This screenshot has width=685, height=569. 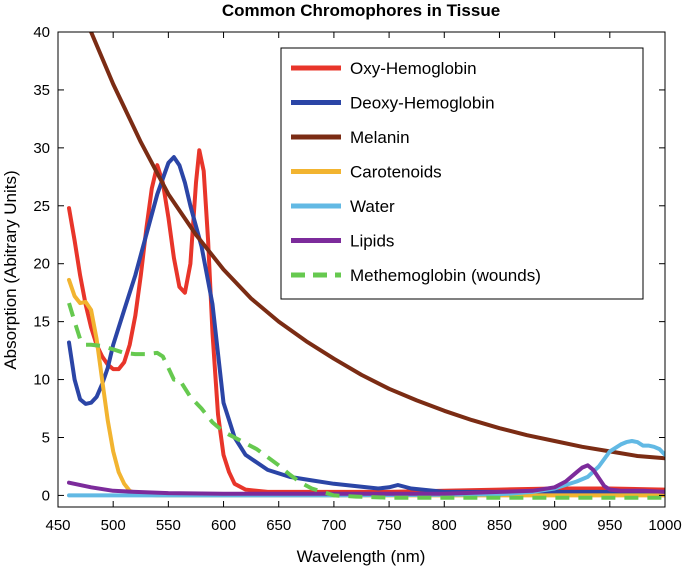 What do you see at coordinates (366, 479) in the screenshot?
I see `series-line-lipids` at bounding box center [366, 479].